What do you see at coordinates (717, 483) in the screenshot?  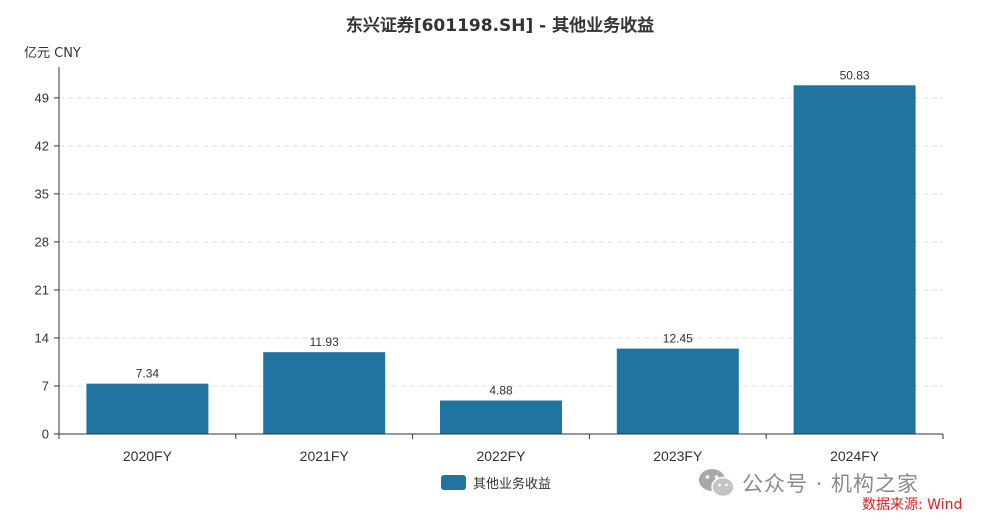 I see `wechat-icon` at bounding box center [717, 483].